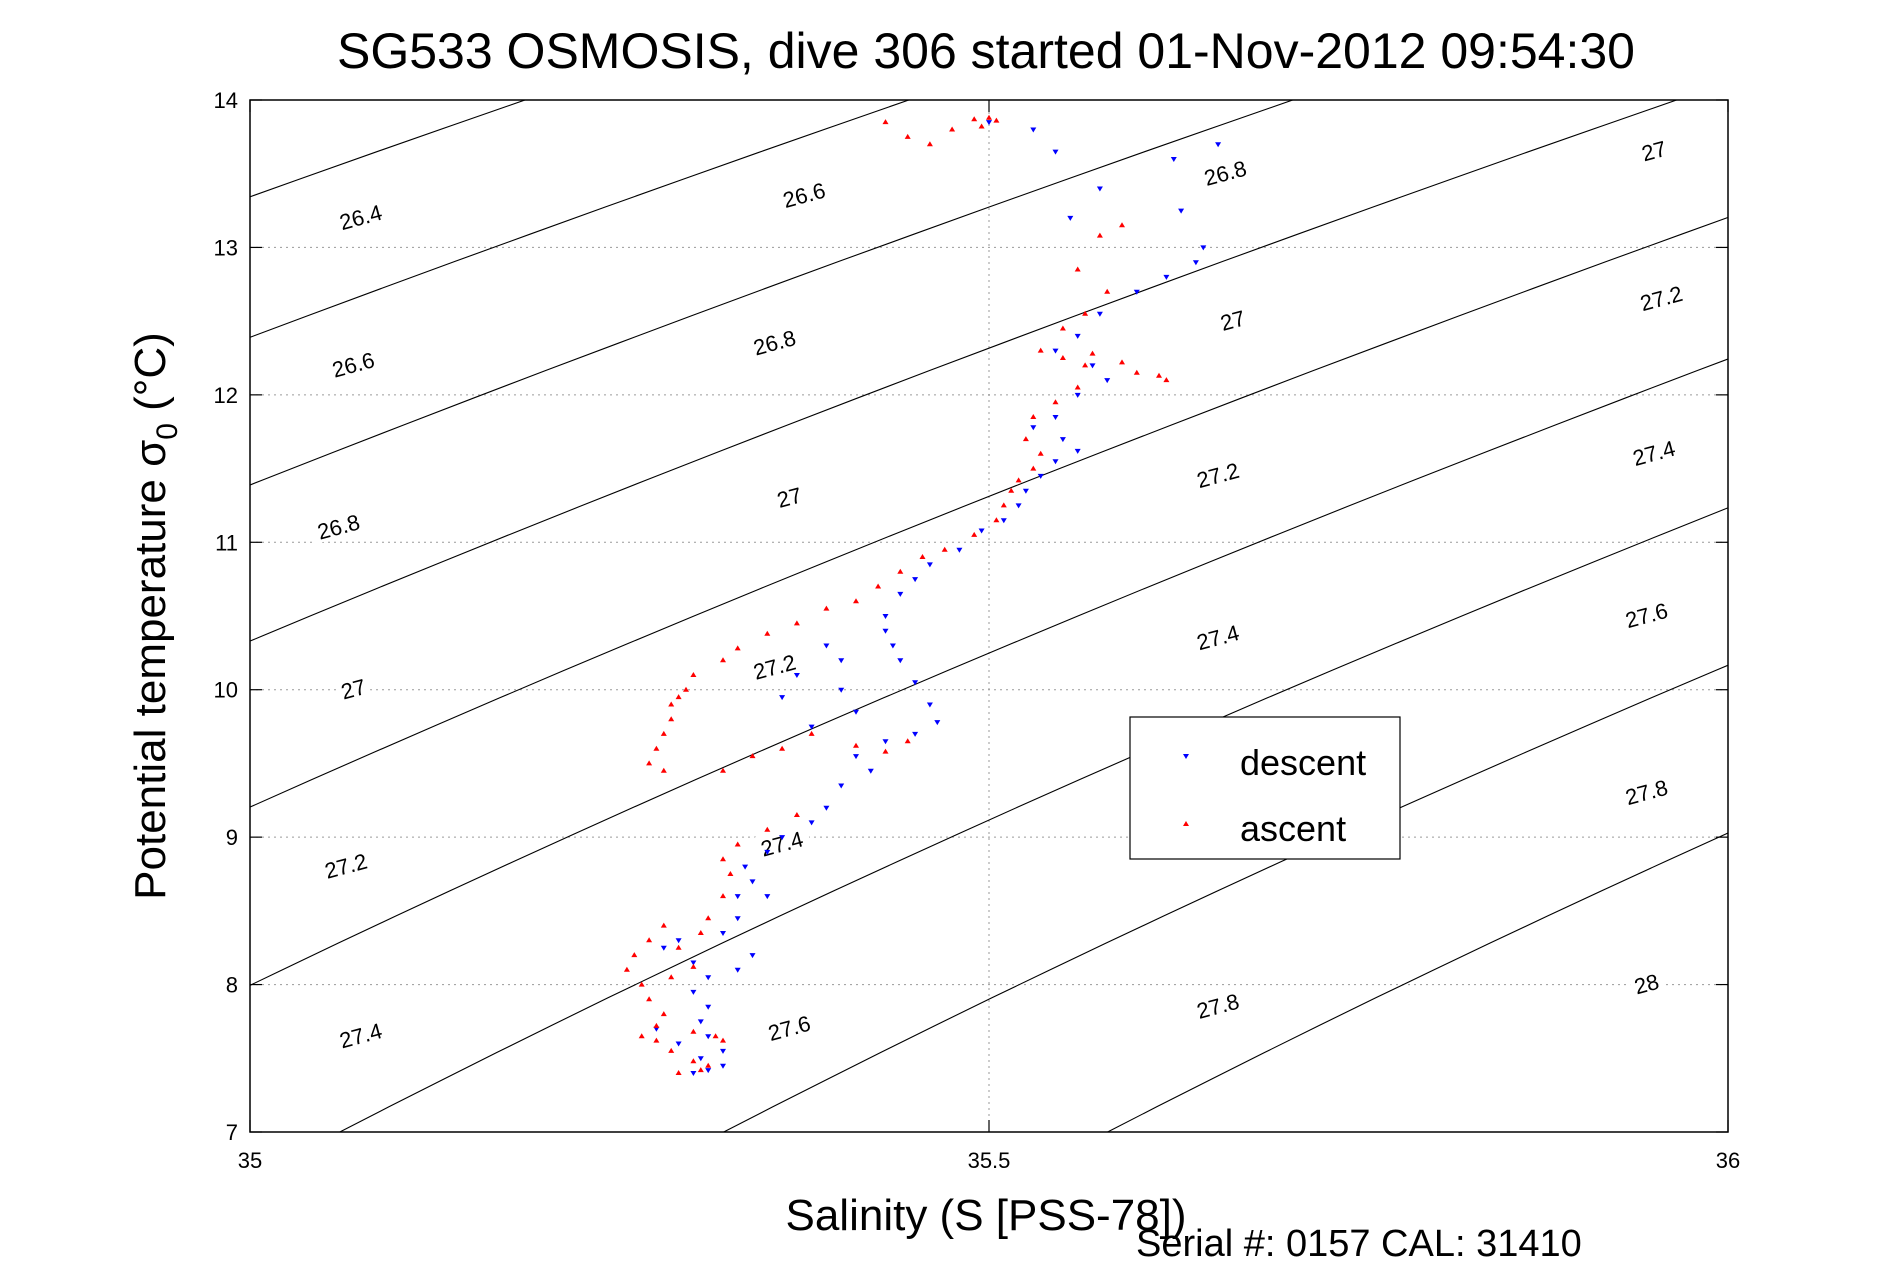 Image resolution: width=1891 pixels, height=1262 pixels. What do you see at coordinates (1186, 756) in the screenshot?
I see `legend-descent-marker` at bounding box center [1186, 756].